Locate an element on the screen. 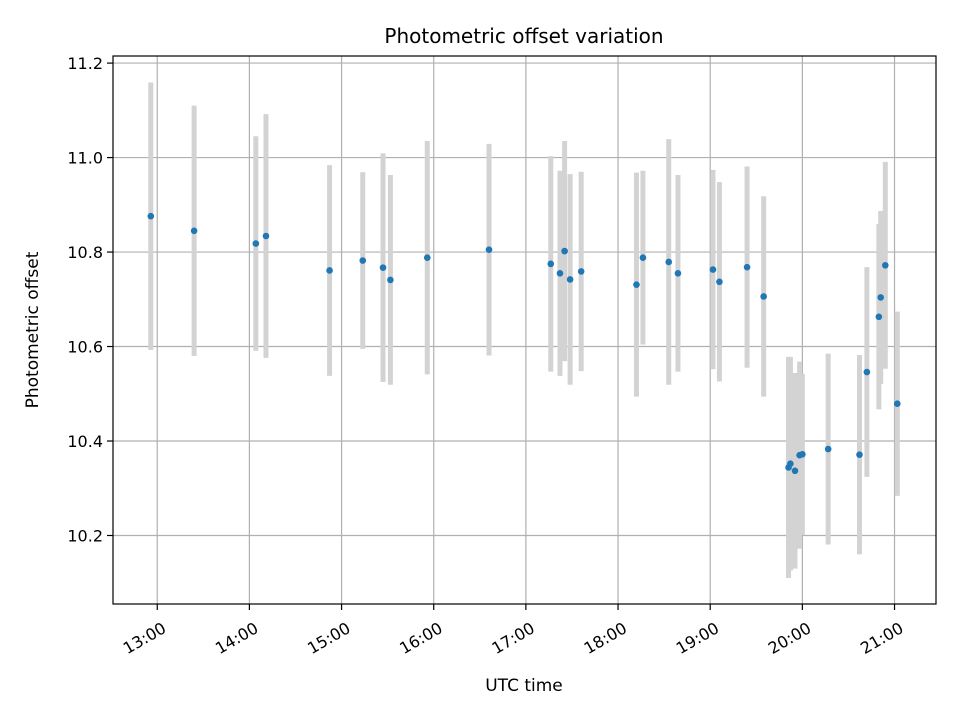  y-tick-label: 10.2 is located at coordinates (85, 536).